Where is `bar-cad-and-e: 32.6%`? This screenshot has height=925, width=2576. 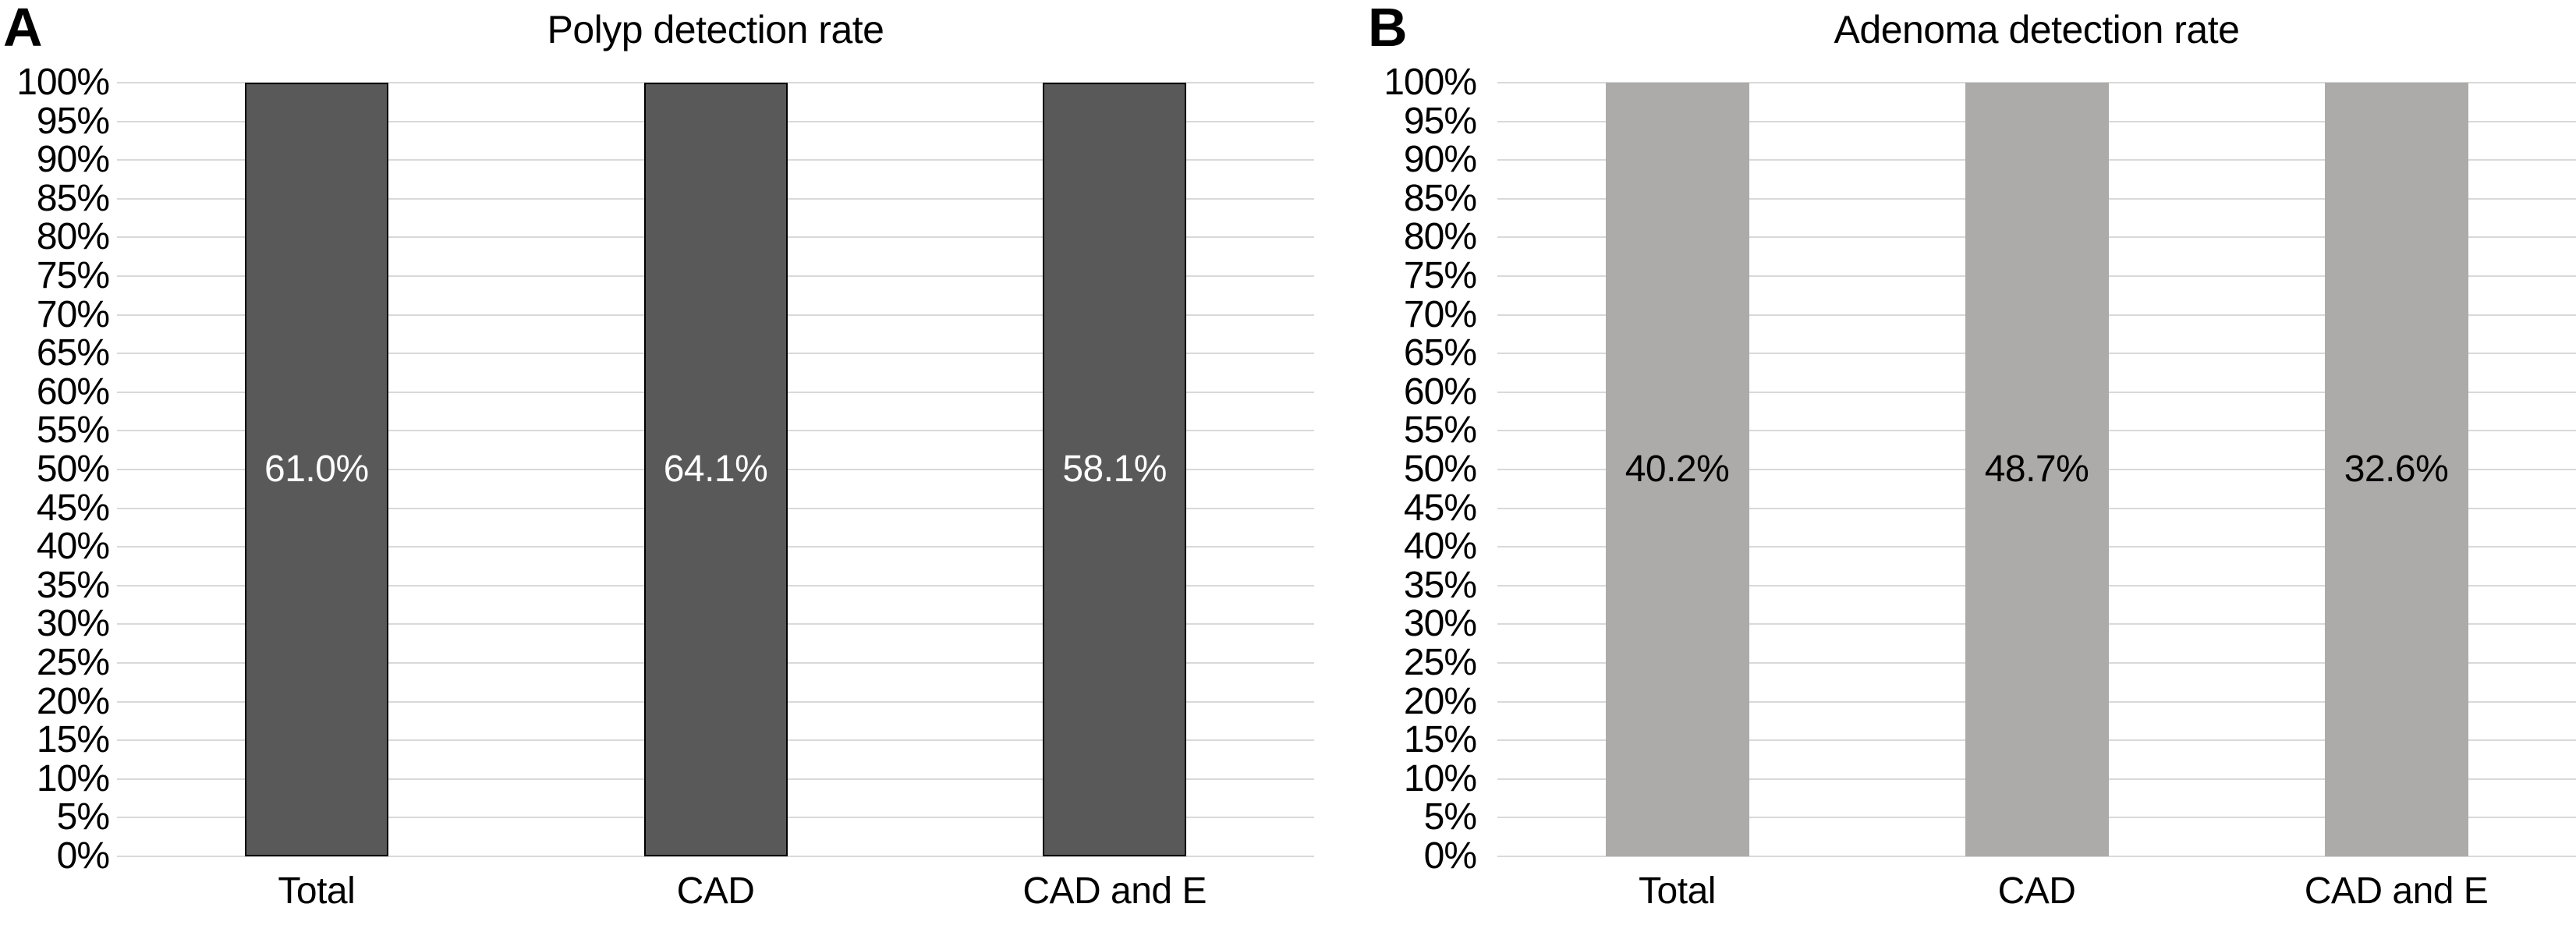
bar-cad-and-e: 32.6% is located at coordinates (2396, 469).